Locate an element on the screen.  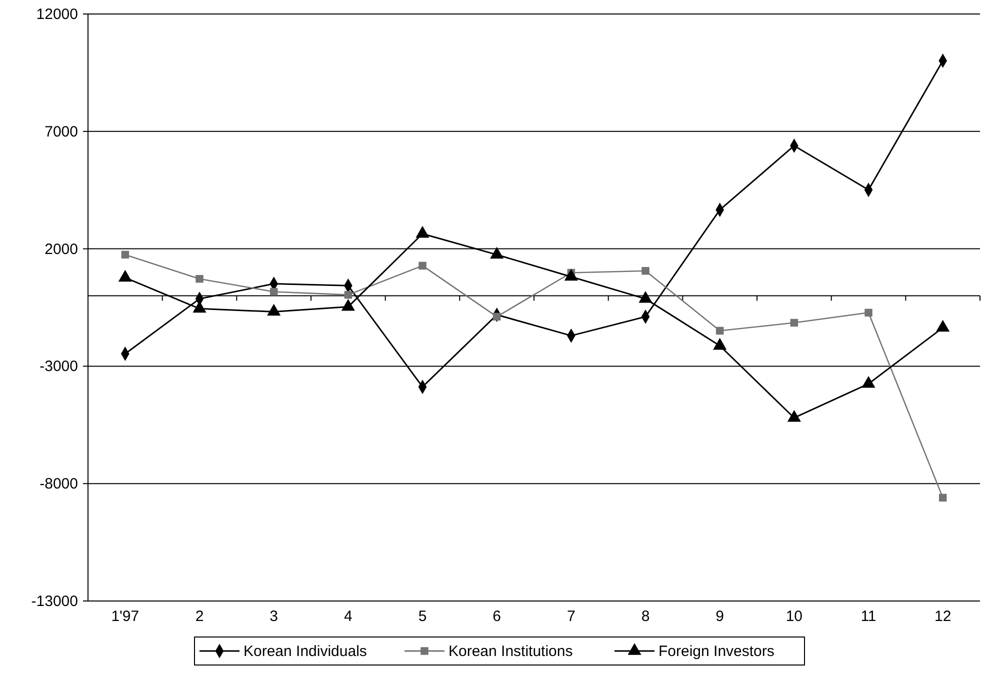
x-tick-label: 5 is located at coordinates (422, 616).